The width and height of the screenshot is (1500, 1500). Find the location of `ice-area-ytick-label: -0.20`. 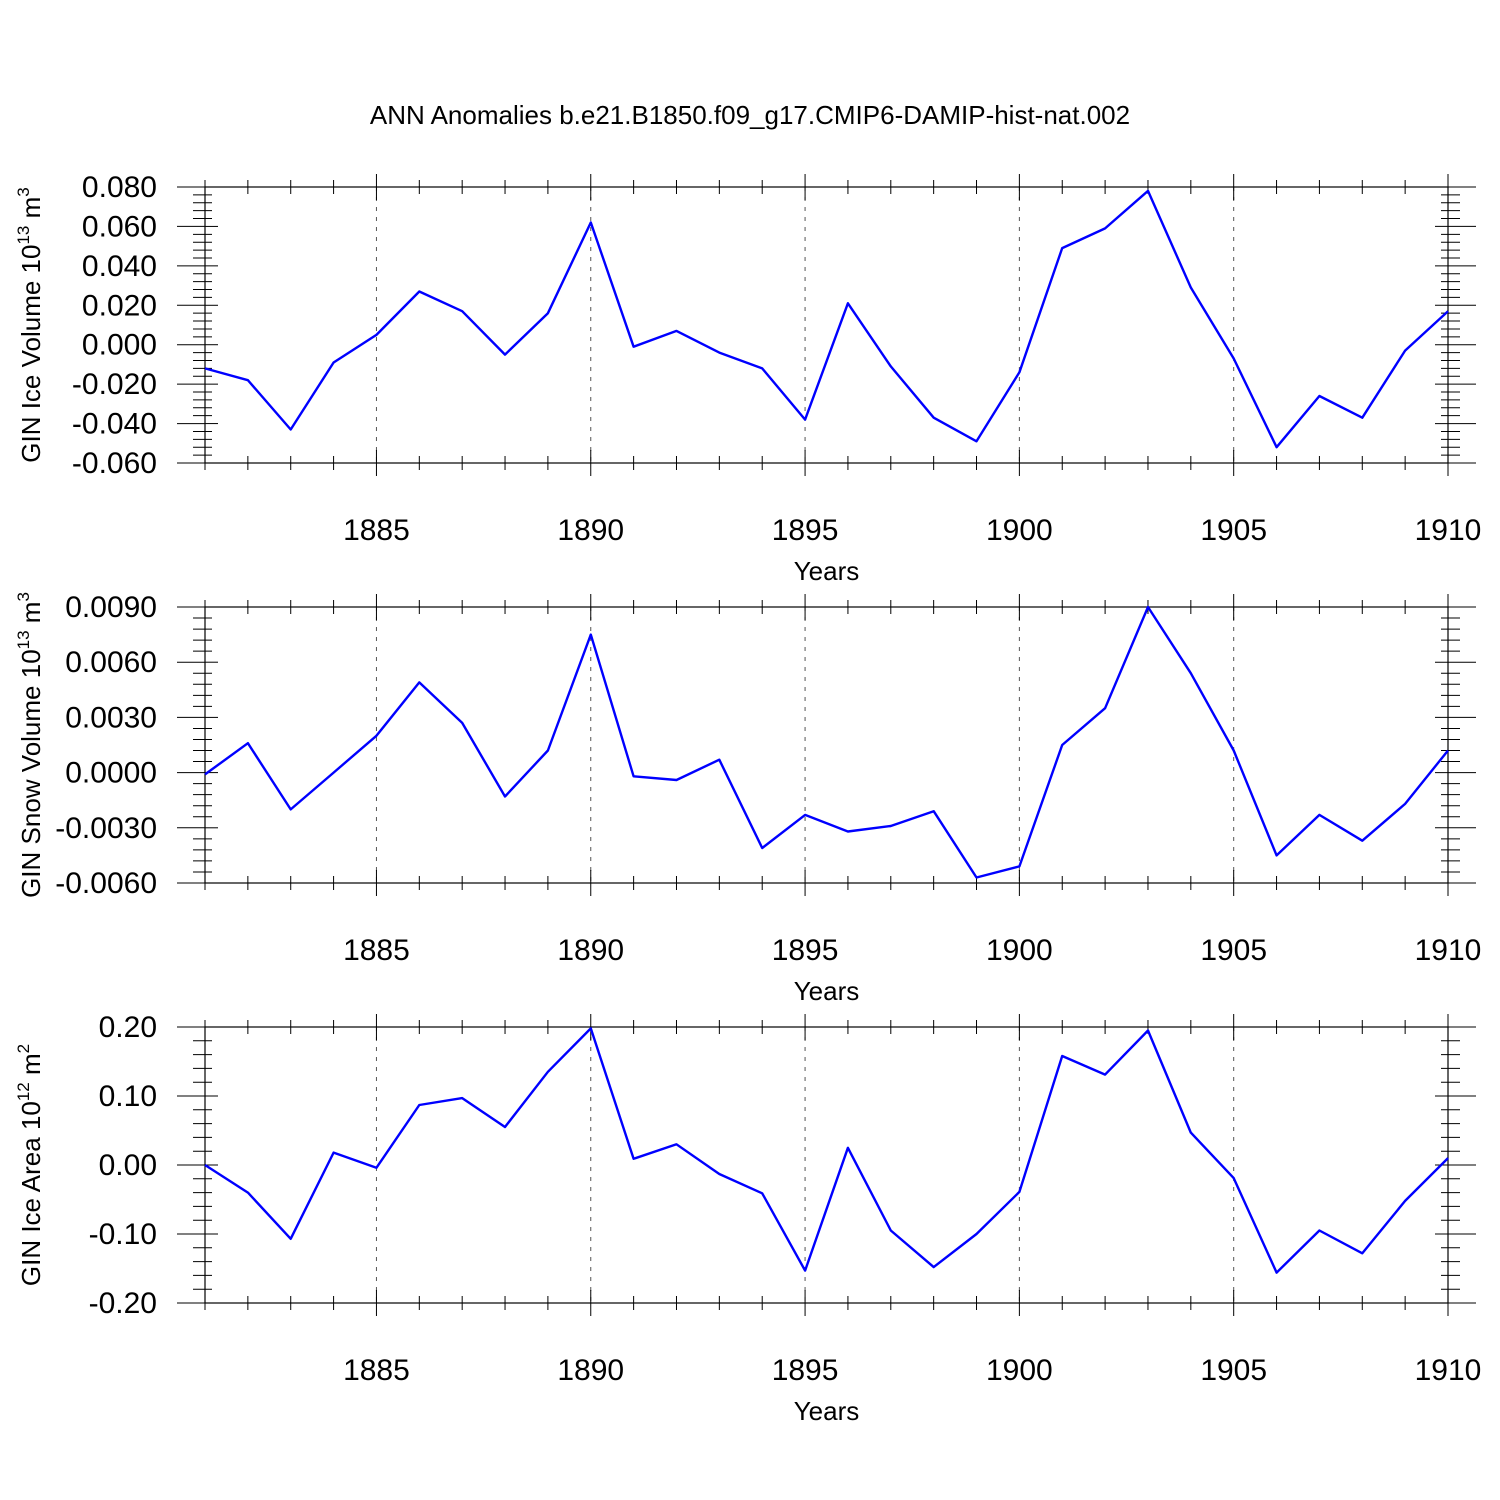

ice-area-ytick-label: -0.20 is located at coordinates (123, 1303).